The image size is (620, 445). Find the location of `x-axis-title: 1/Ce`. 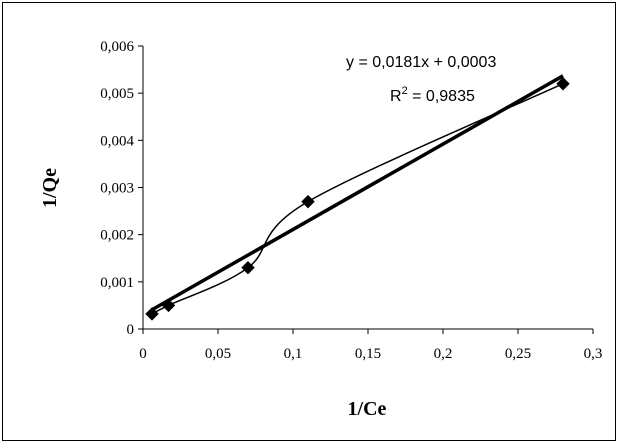

x-axis-title: 1/Ce is located at coordinates (367, 409).